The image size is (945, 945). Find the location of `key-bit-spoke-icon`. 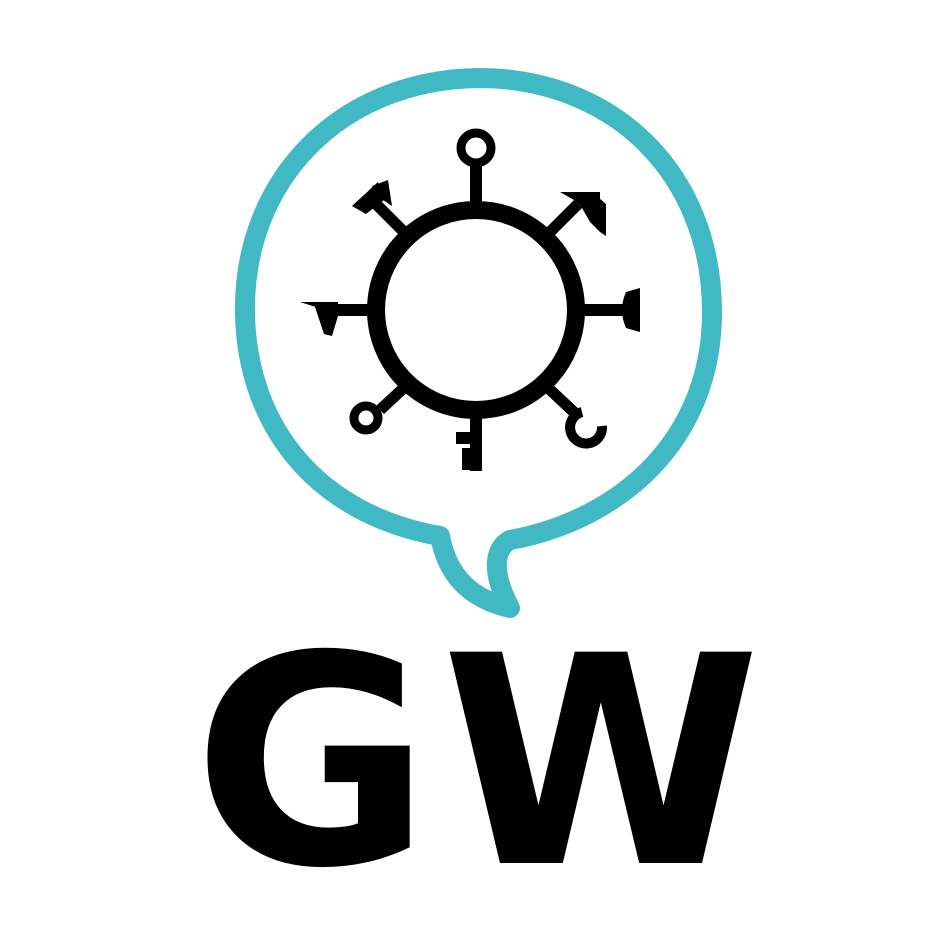

key-bit-spoke-icon is located at coordinates (469, 438).